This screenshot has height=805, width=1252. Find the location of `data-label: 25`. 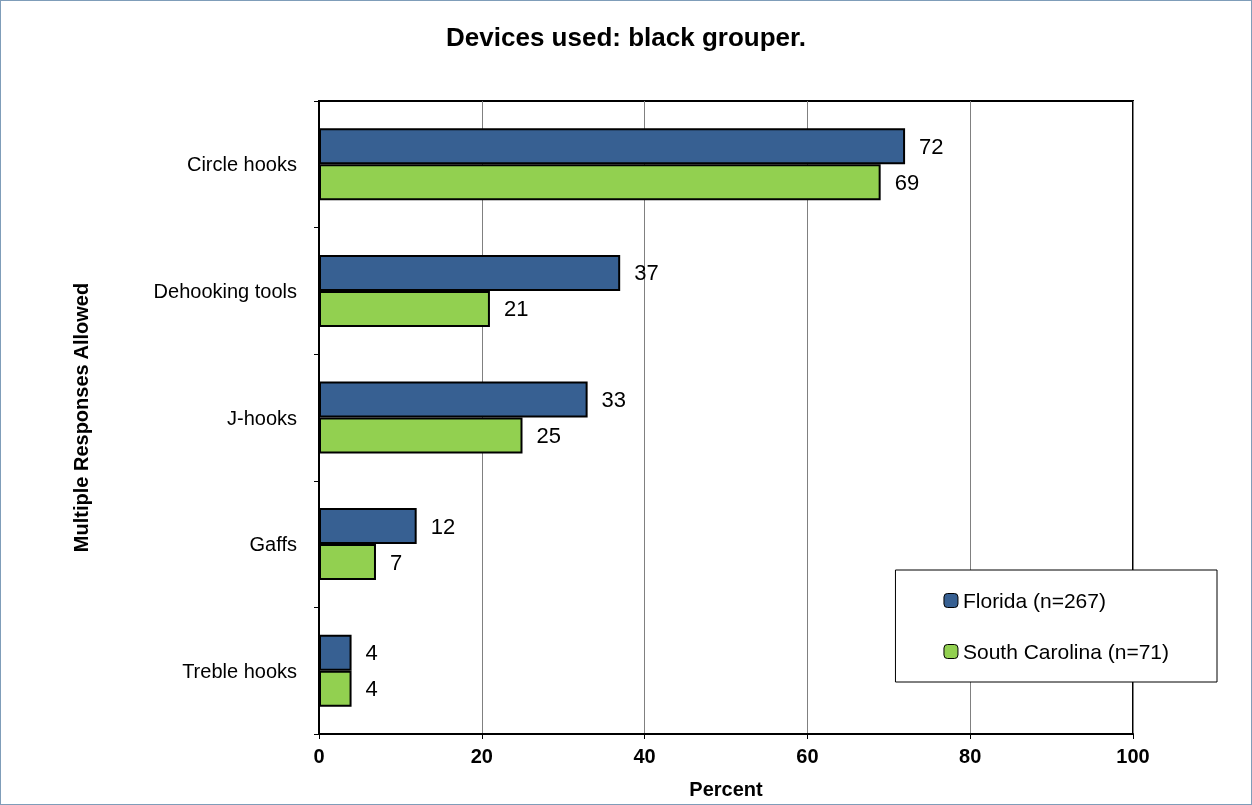

data-label: 25 is located at coordinates (548, 435).